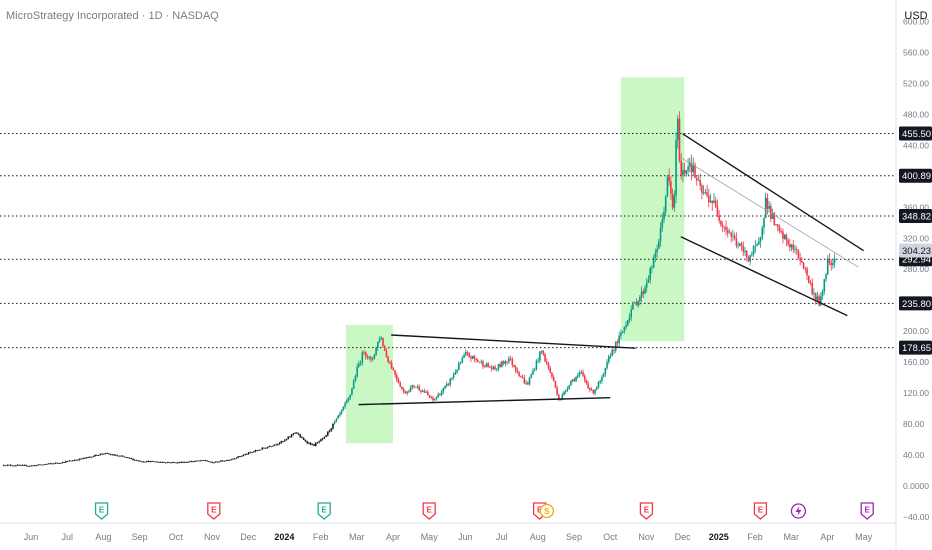 The image size is (932, 550). What do you see at coordinates (867, 511) in the screenshot?
I see `event-marker-10: E` at bounding box center [867, 511].